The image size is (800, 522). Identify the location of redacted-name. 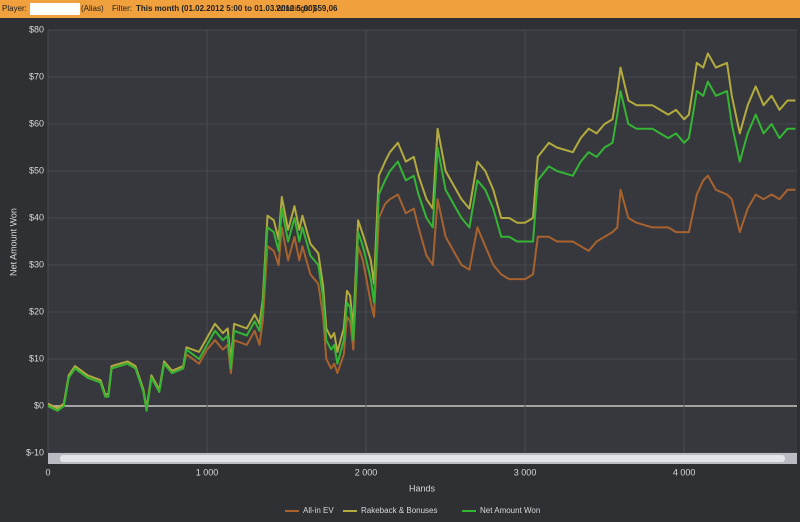
(55, 9).